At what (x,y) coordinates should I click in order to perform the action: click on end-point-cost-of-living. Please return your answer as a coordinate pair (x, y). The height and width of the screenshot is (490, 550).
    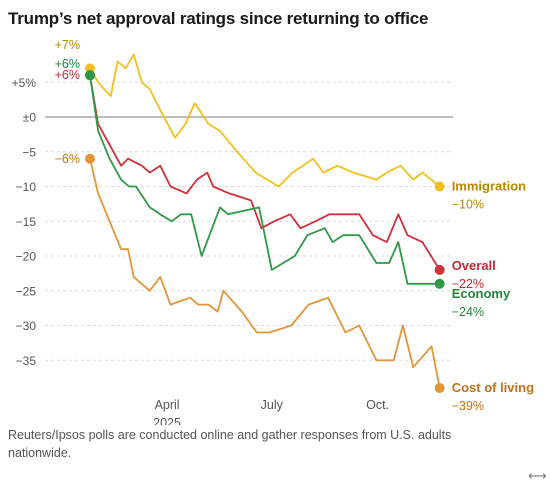
    Looking at the image, I should click on (439, 388).